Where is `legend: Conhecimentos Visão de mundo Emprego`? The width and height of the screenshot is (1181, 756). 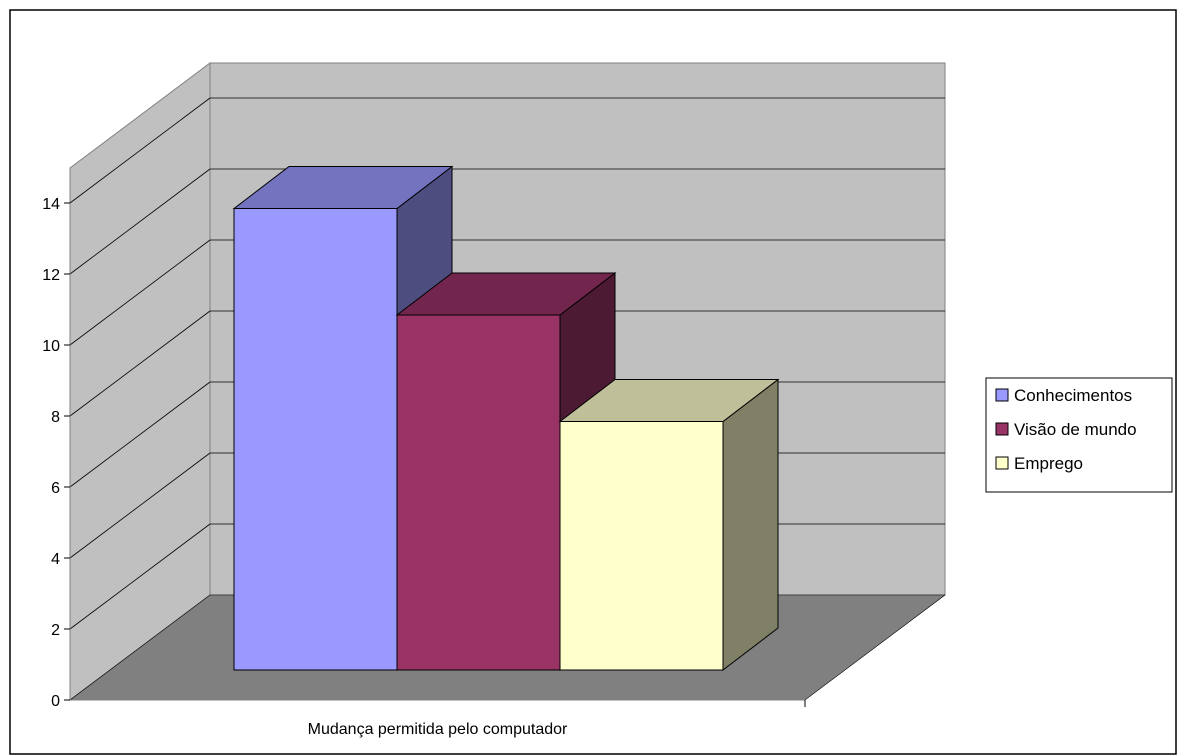
legend: Conhecimentos Visão de mundo Emprego is located at coordinates (1079, 435).